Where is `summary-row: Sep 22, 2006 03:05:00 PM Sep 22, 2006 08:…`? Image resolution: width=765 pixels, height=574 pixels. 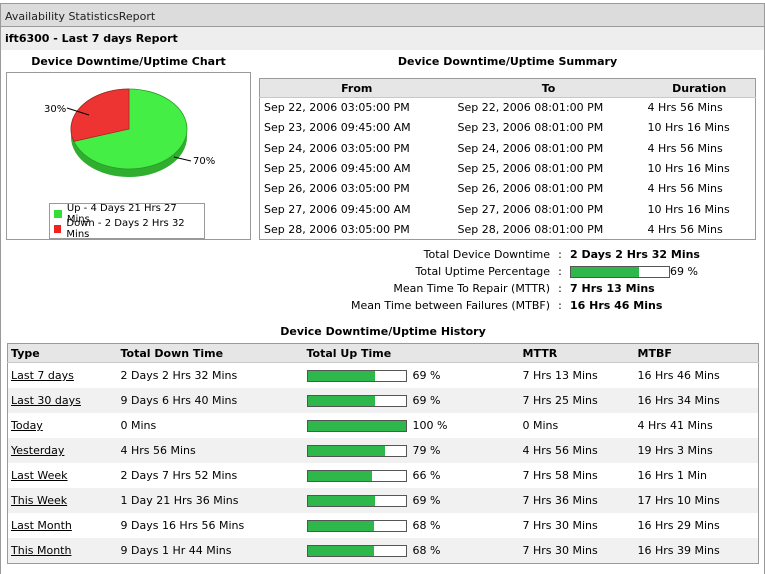
summary-row: Sep 22, 2006 03:05:00 PM Sep 22, 2006 08:… is located at coordinates (508, 108).